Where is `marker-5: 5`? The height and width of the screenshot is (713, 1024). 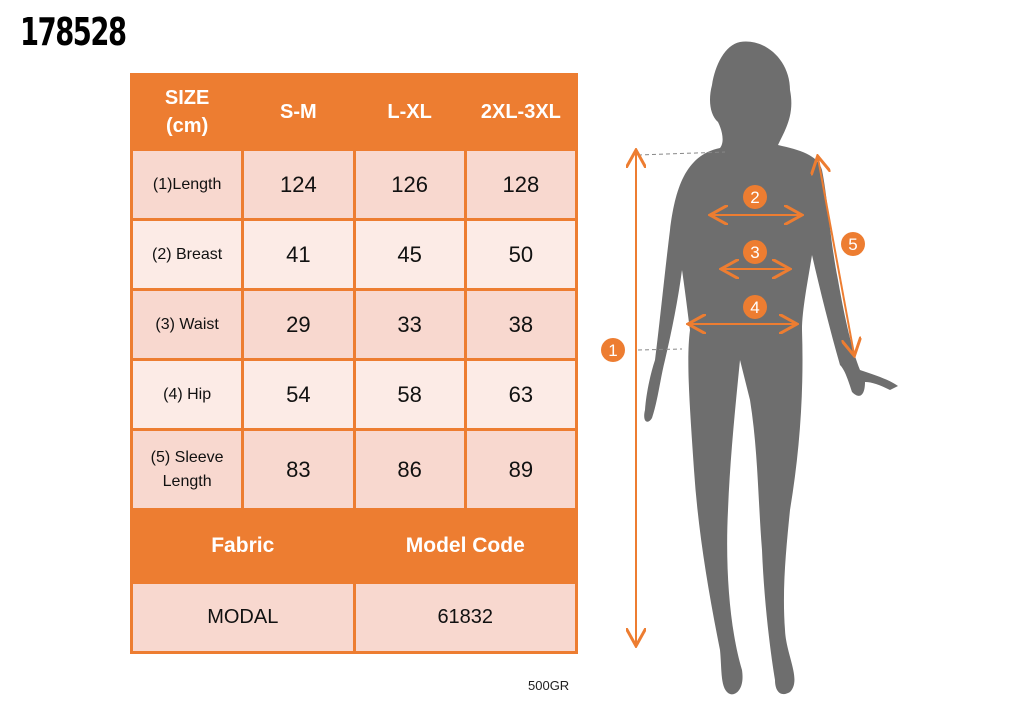
marker-5: 5 is located at coordinates (852, 244).